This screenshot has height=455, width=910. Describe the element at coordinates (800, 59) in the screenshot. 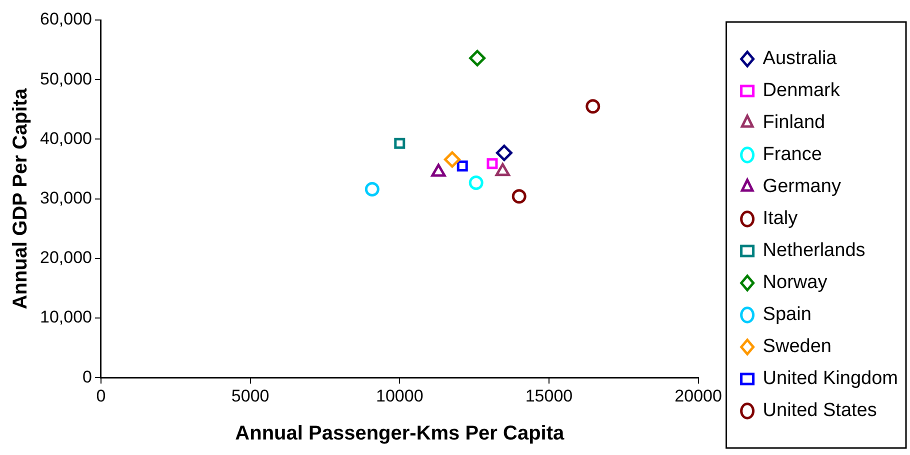

I see `legend-label: Australia` at that location.